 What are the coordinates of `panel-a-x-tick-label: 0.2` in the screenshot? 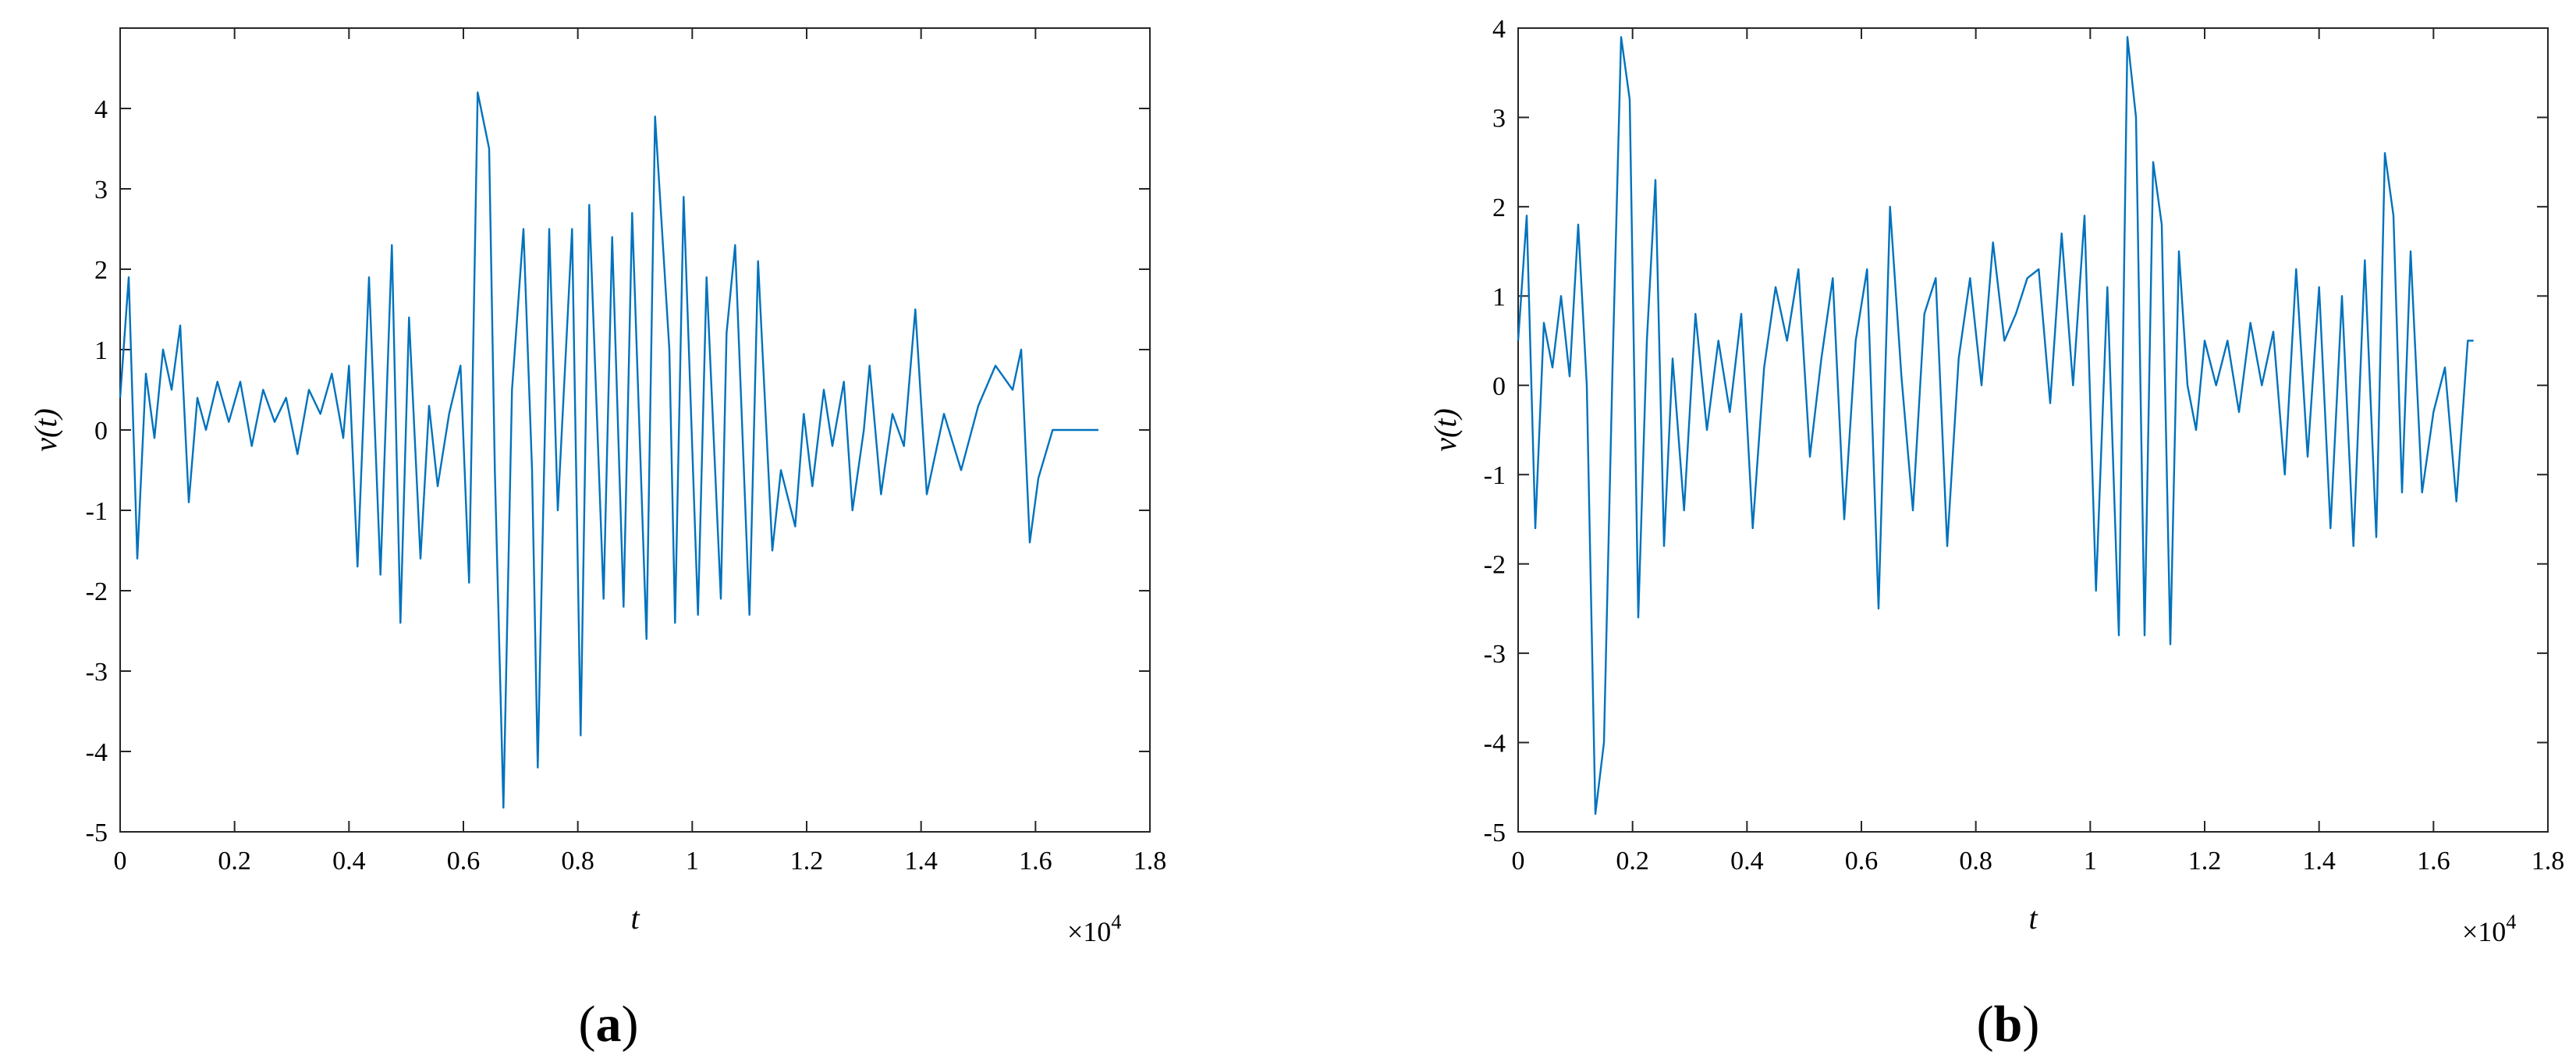 It's located at (234, 861).